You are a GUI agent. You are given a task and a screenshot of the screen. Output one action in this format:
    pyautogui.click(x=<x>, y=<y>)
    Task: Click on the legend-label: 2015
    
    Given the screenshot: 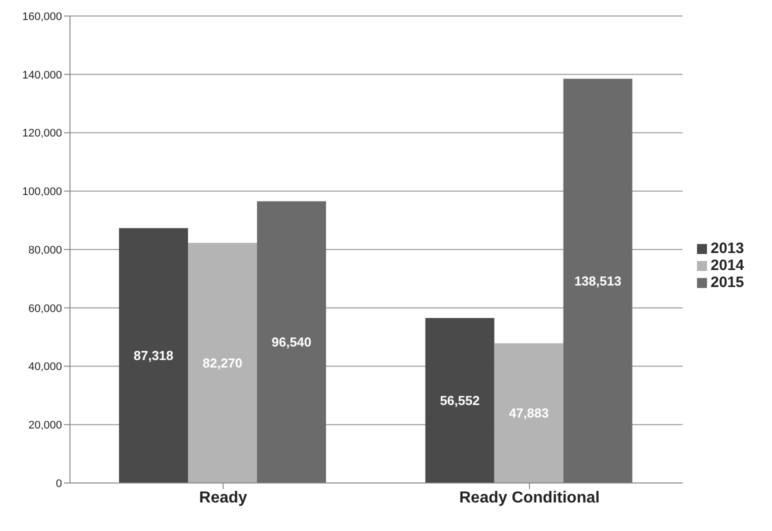 What is the action you would take?
    pyautogui.click(x=727, y=282)
    